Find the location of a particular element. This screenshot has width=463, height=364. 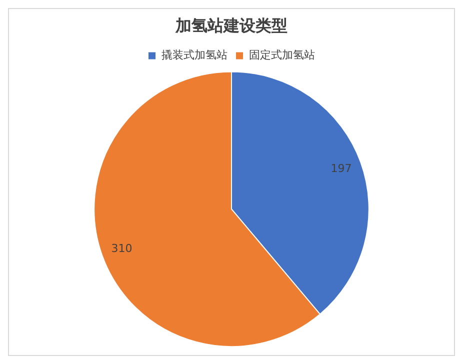

data-label: 310 is located at coordinates (121, 249).